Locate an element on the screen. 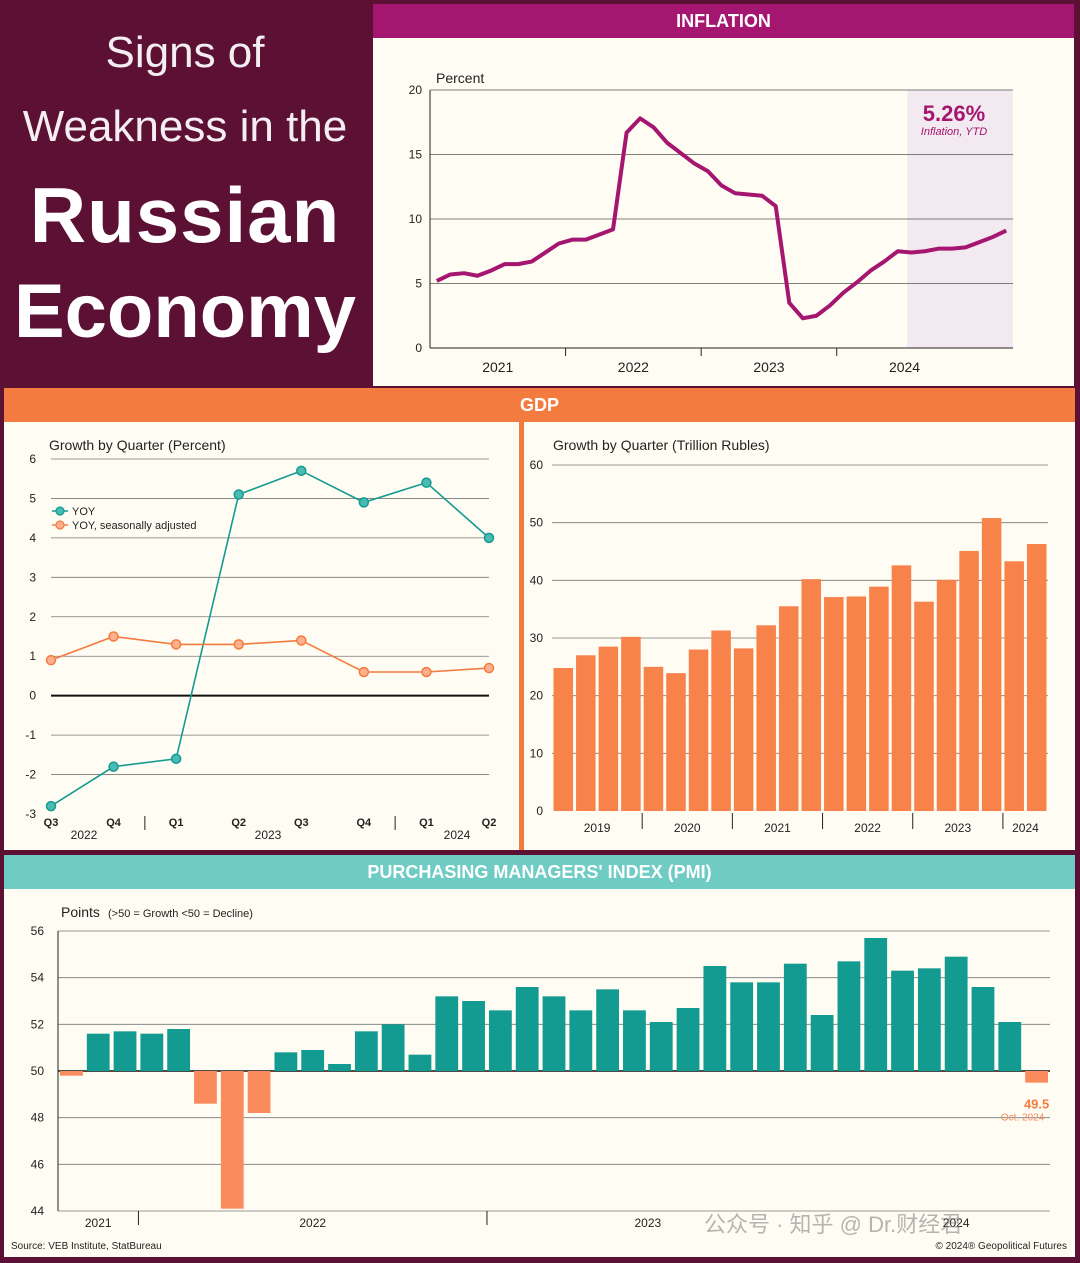  x-tick-label: 2021 is located at coordinates (497, 367).